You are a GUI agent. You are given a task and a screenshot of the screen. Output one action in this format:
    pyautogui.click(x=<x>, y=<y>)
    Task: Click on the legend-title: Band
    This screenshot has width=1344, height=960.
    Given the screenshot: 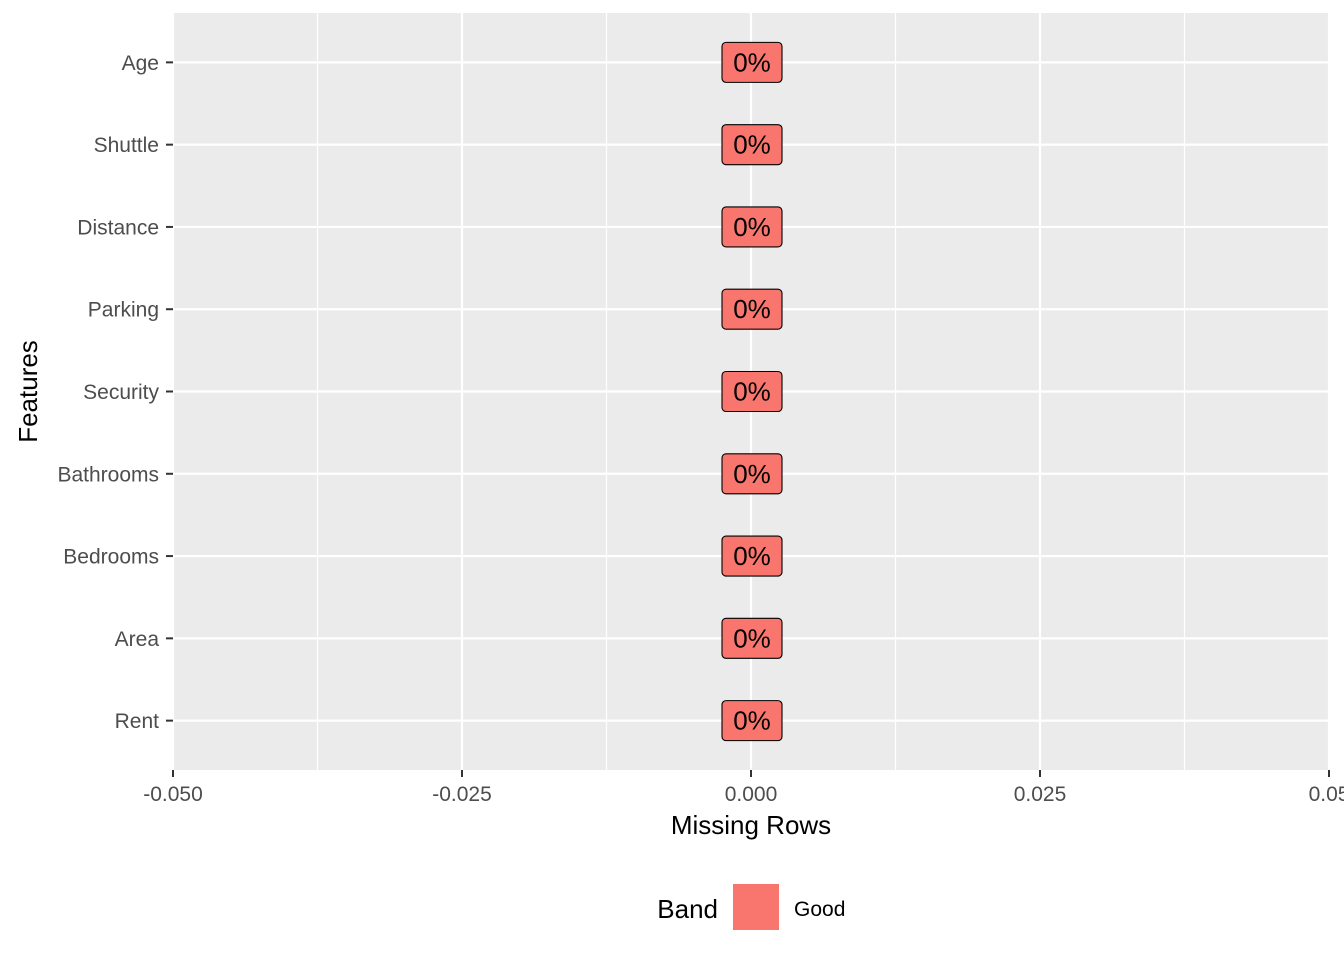 What is the action you would take?
    pyautogui.click(x=687, y=909)
    